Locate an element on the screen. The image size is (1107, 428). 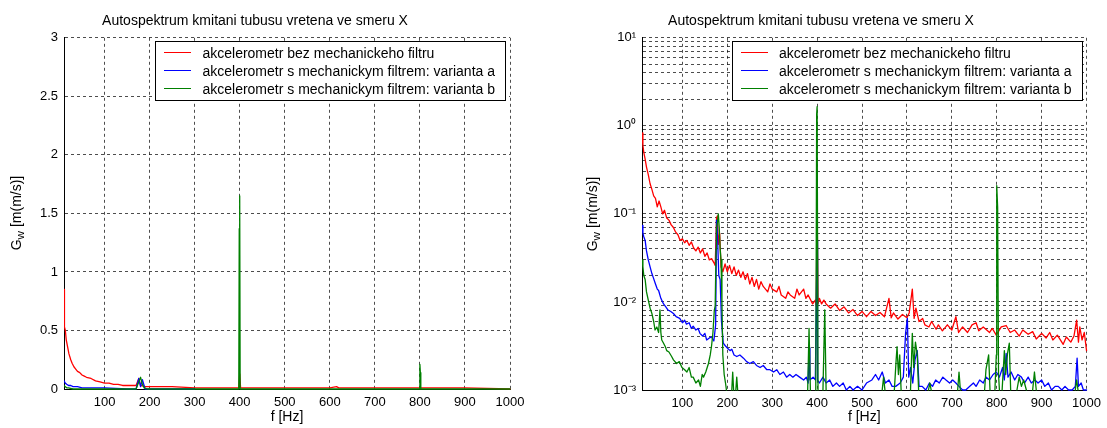
y-tick-label: 1.5 is located at coordinates (48, 212).